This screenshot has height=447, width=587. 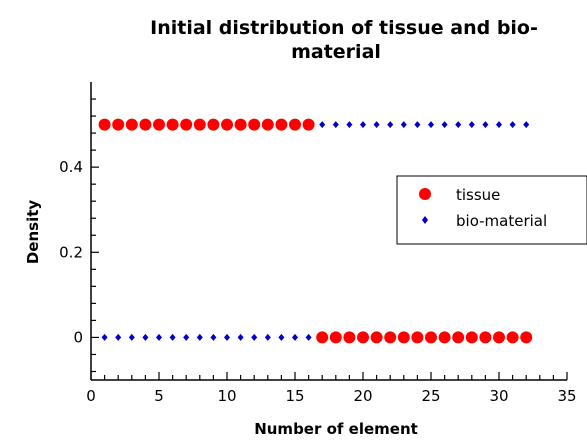 I want to click on legend-label-bio-material: bio-material, so click(x=501, y=221).